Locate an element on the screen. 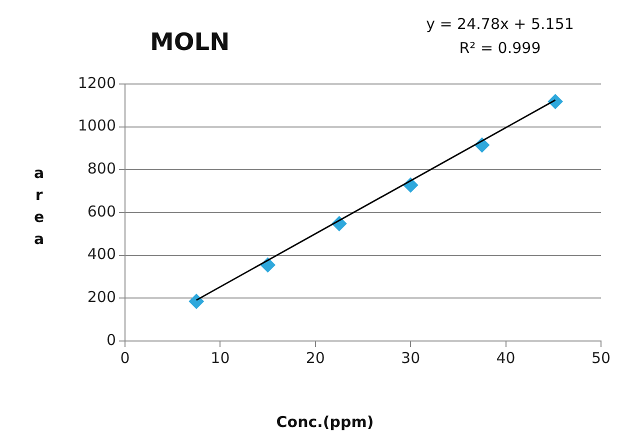 This screenshot has height=439, width=617. y-tick-label: 0 is located at coordinates (111, 339).